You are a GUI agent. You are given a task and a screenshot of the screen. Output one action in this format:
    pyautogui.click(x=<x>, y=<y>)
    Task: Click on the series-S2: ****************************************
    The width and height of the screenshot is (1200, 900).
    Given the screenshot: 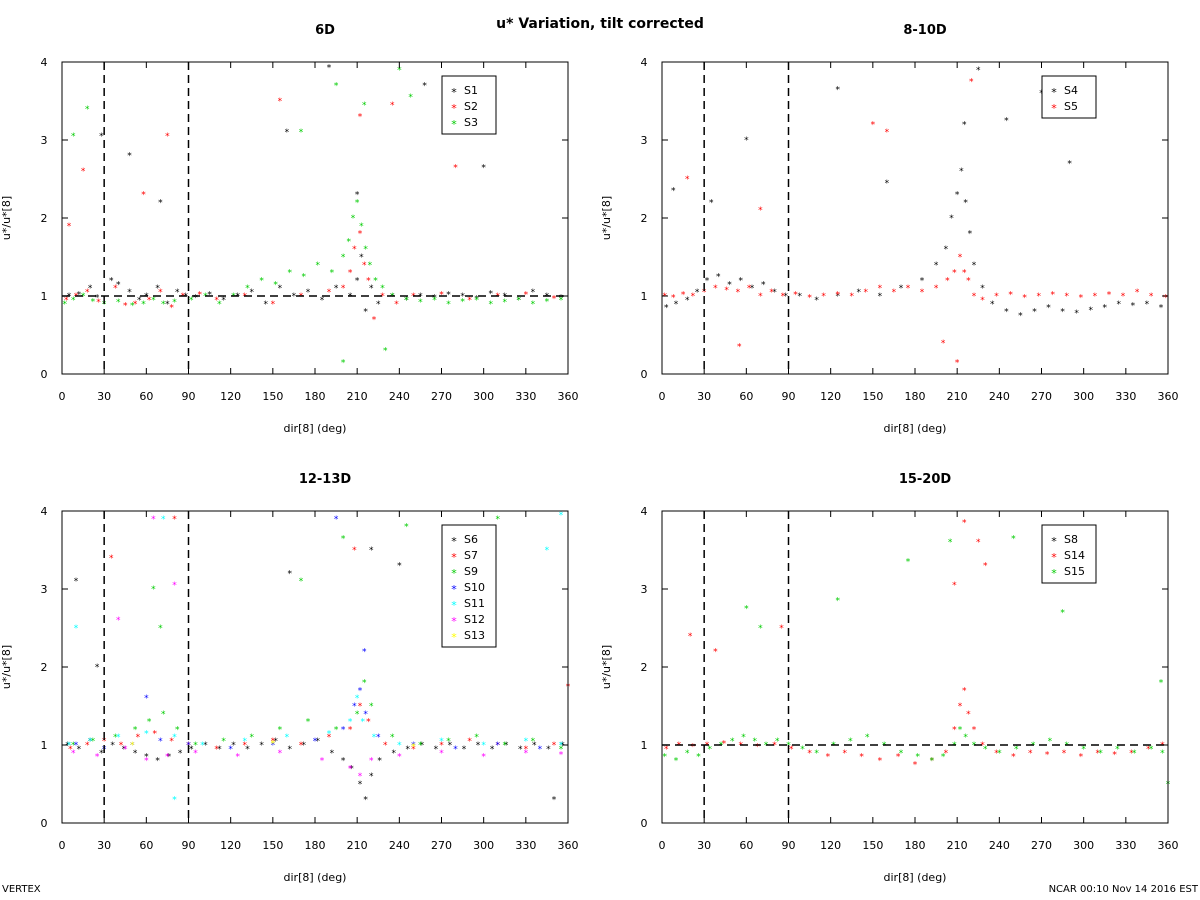 What is the action you would take?
    pyautogui.click(x=310, y=211)
    